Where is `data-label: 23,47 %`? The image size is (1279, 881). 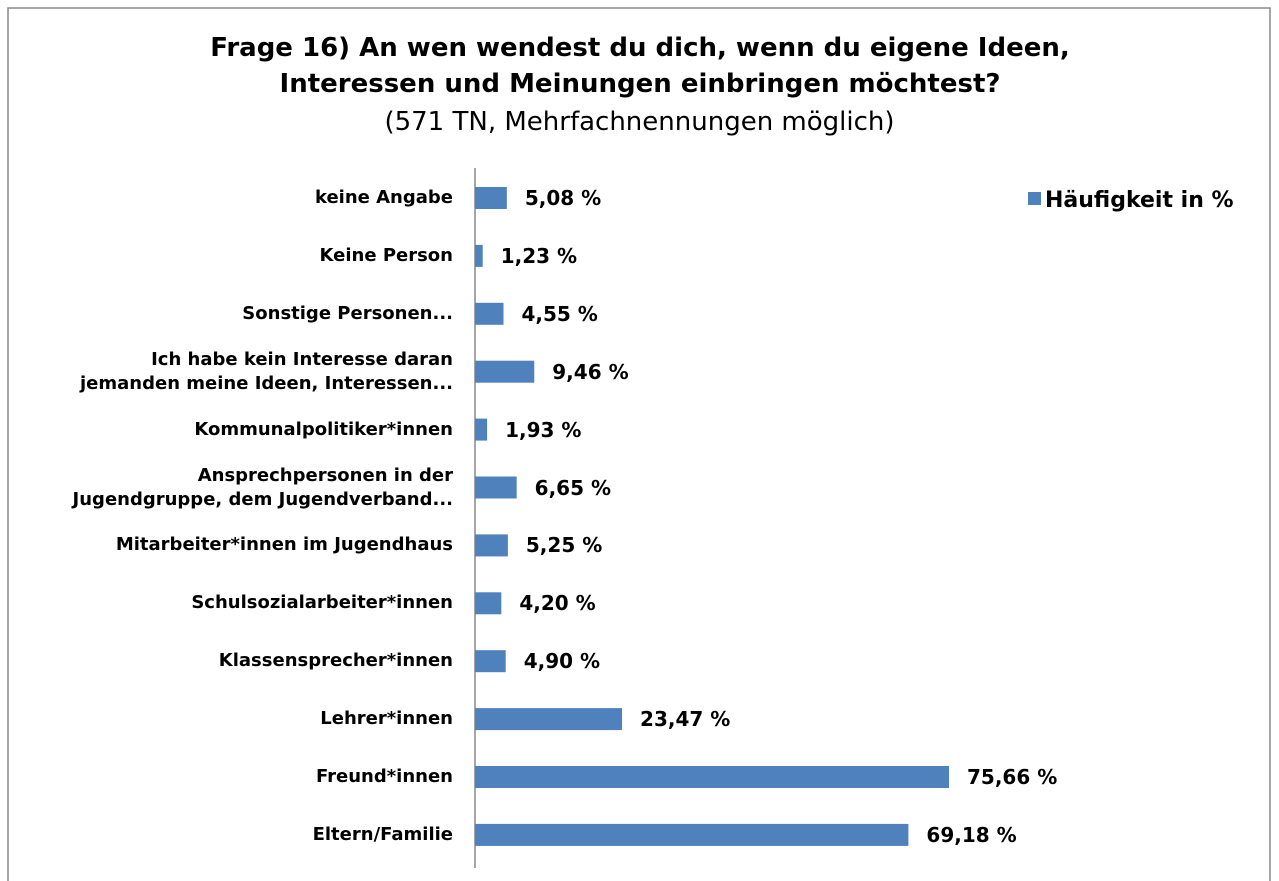 data-label: 23,47 % is located at coordinates (685, 719).